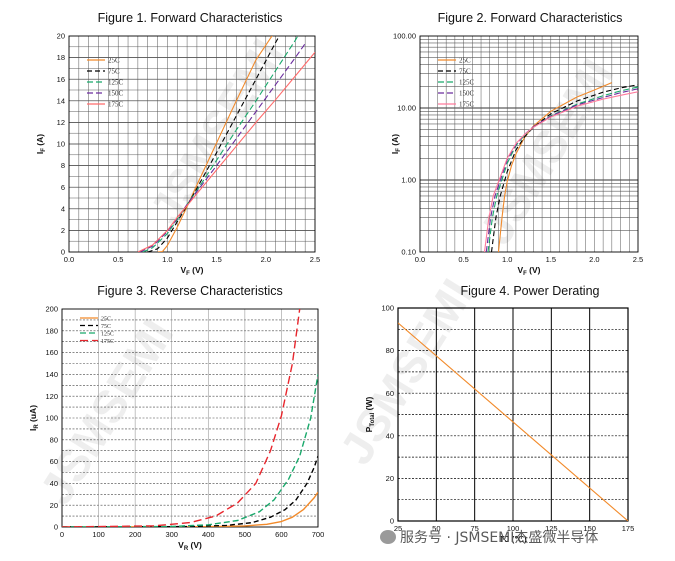 The width and height of the screenshot is (675, 561). What do you see at coordinates (530, 18) in the screenshot?
I see `chart-title: Figure 2. Forward Characteristics` at bounding box center [530, 18].